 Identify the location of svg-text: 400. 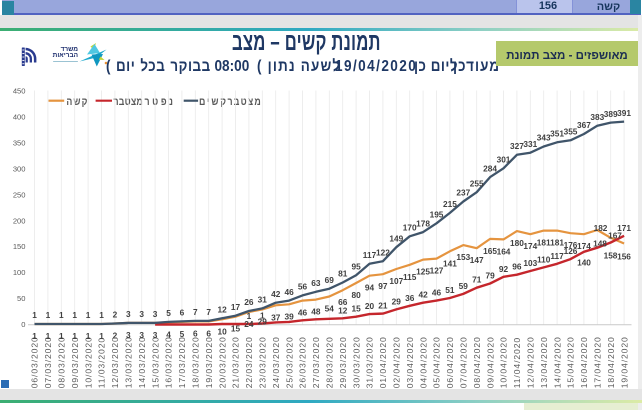
(19, 117).